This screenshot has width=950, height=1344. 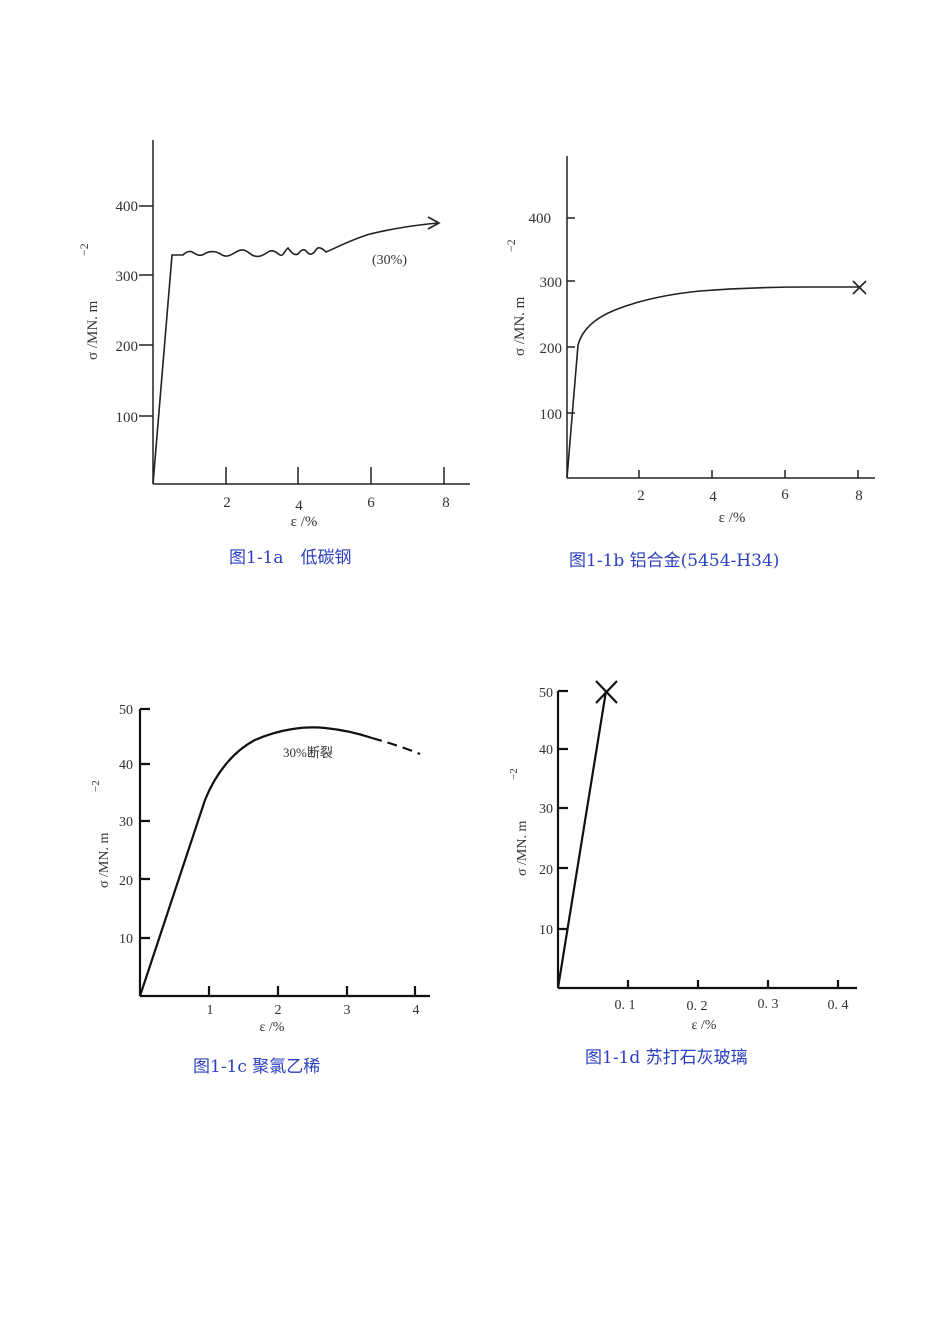 I want to click on x-ticks: 1 2 3 4, so click(x=313, y=1002).